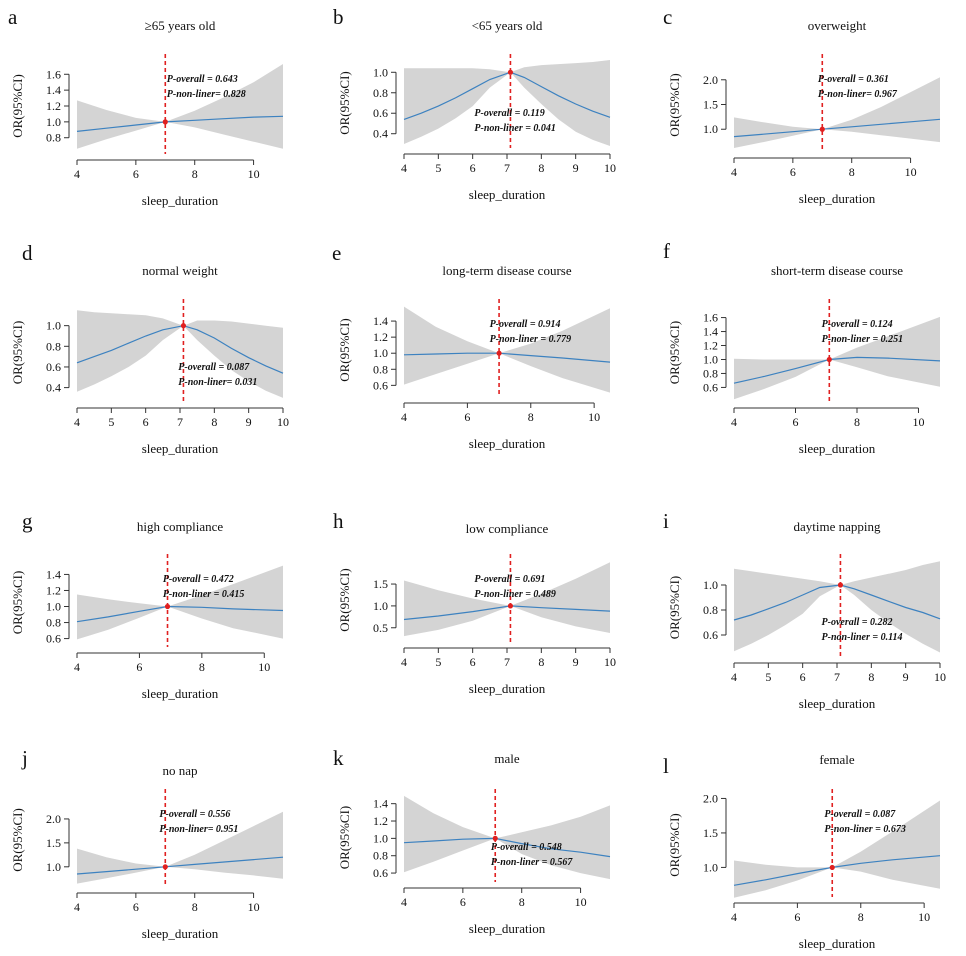 This screenshot has height=956, width=966. Describe the element at coordinates (338, 17) in the screenshot. I see `panel-letter: b` at that location.